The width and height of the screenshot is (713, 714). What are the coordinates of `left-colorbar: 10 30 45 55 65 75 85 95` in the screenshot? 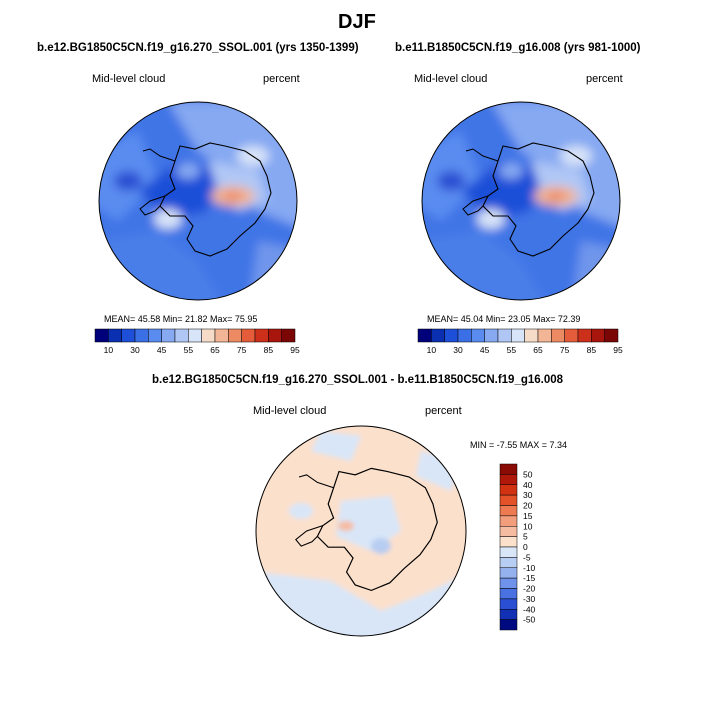 It's located at (197, 341).